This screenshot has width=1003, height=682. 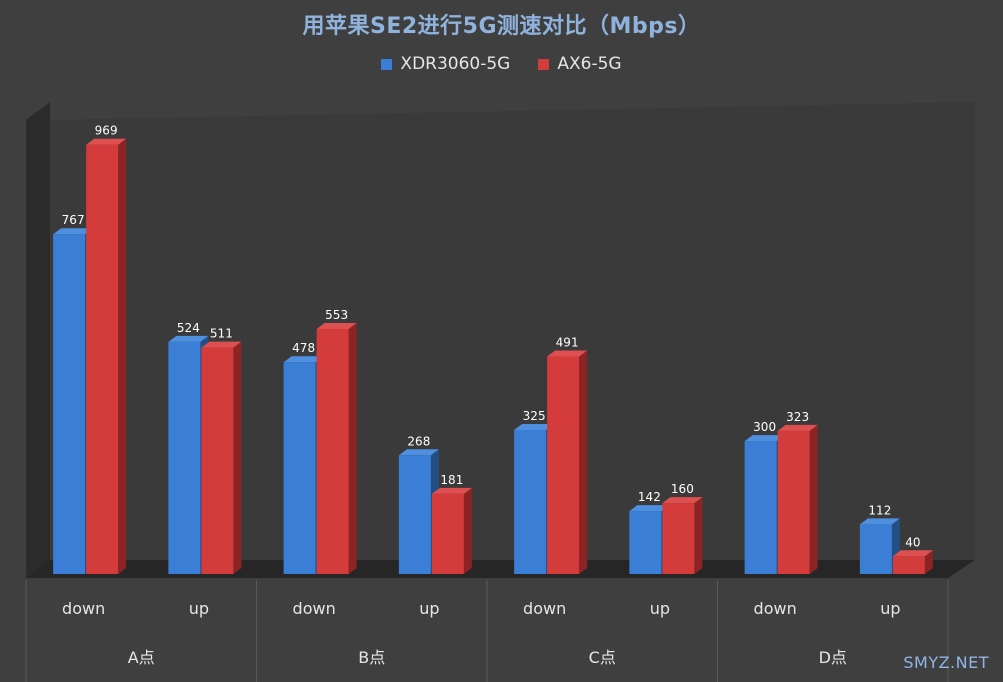 What do you see at coordinates (455, 64) in the screenshot?
I see `legend-label-series-1: XDR3060-5G` at bounding box center [455, 64].